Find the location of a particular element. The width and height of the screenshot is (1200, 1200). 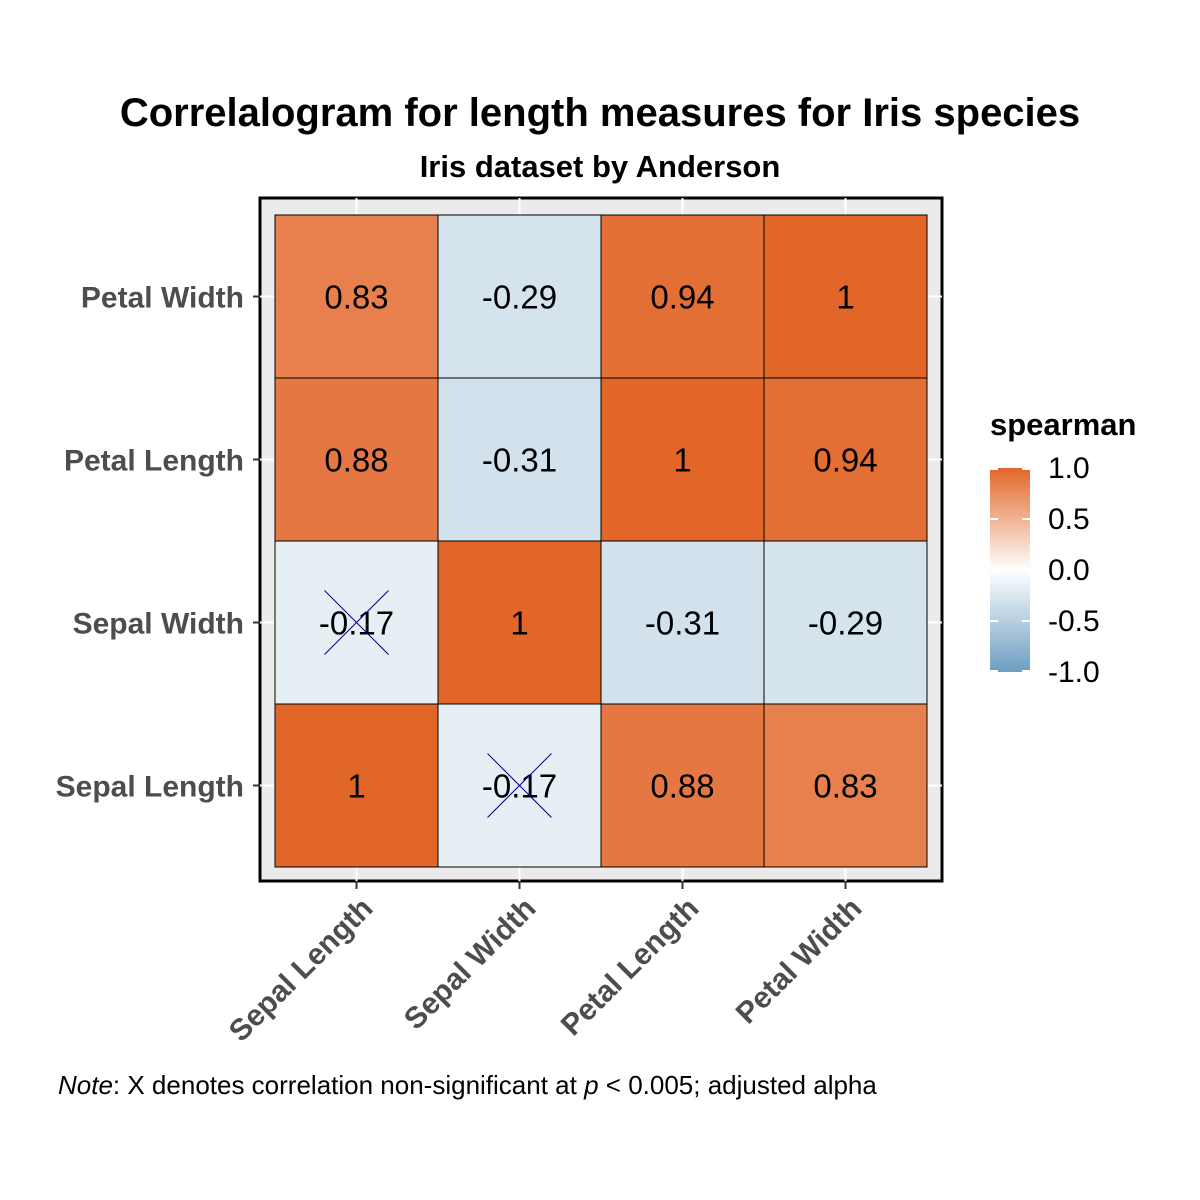

legend-tick-label: 0.0 is located at coordinates (1069, 570).